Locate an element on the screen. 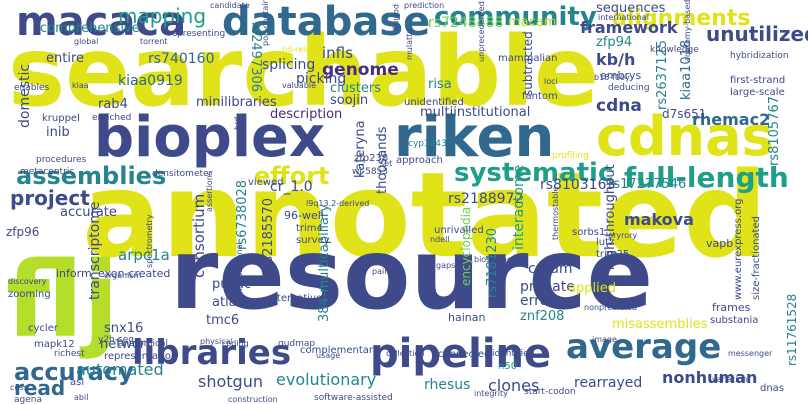 The height and width of the screenshot is (404, 808). word: sequences is located at coordinates (631, 8).